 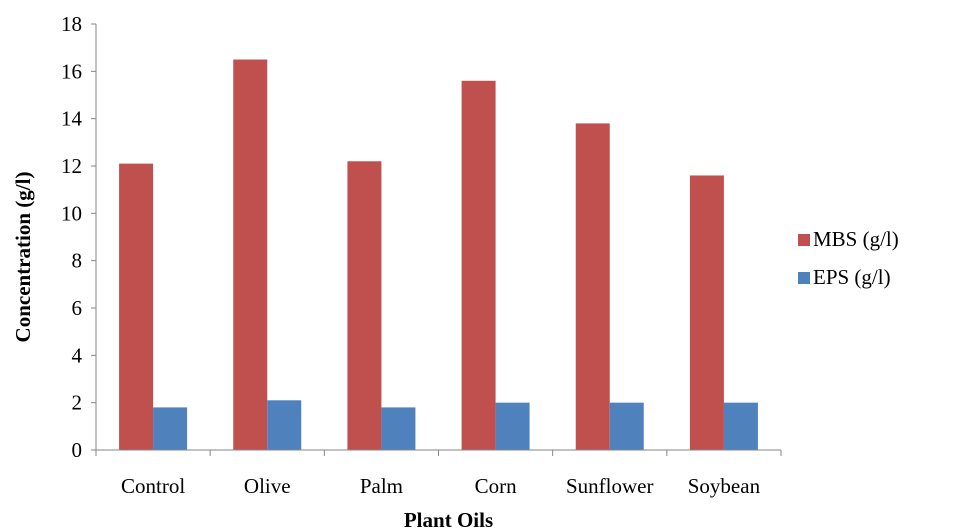 I want to click on bar-mbs-control, so click(x=136, y=306).